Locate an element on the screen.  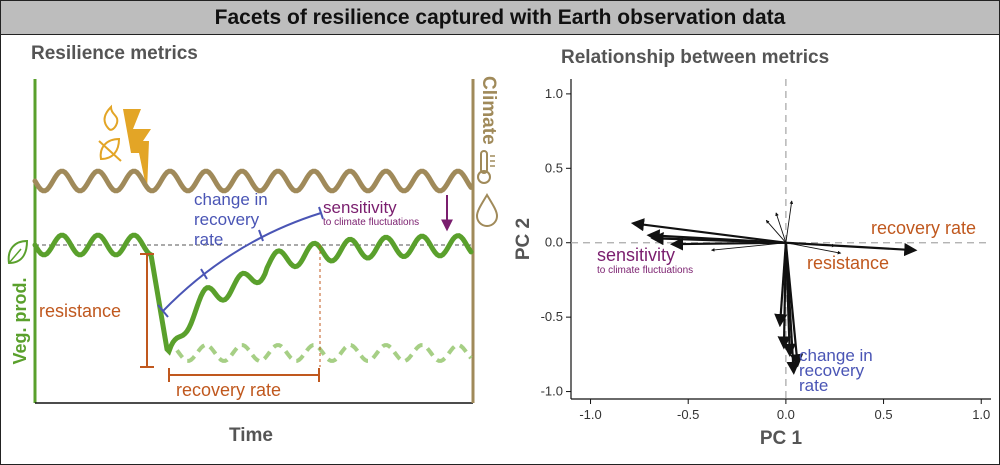
climate-label: Climate is located at coordinates (488, 110).